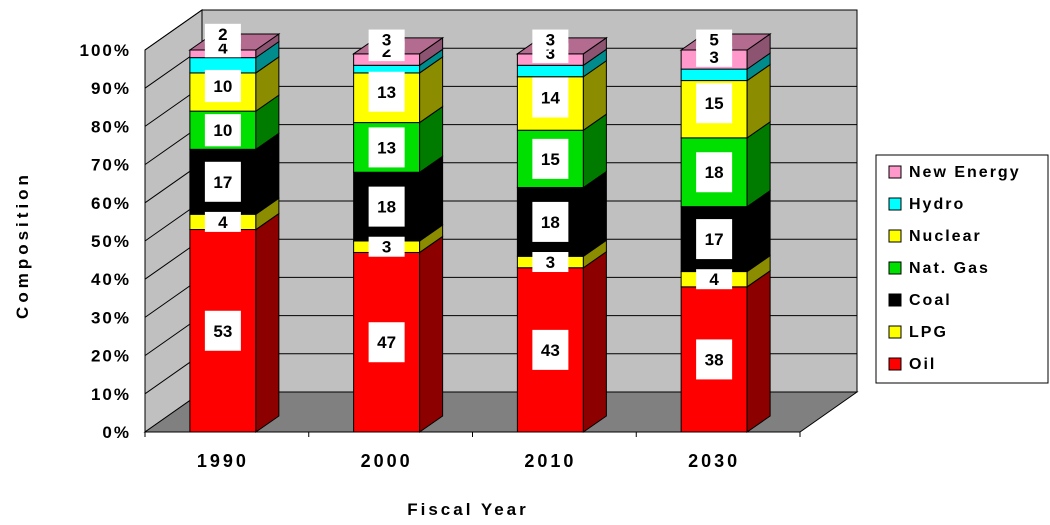 Image resolution: width=1050 pixels, height=525 pixels. Describe the element at coordinates (111, 394) in the screenshot. I see `y-tick-label: 10%` at that location.